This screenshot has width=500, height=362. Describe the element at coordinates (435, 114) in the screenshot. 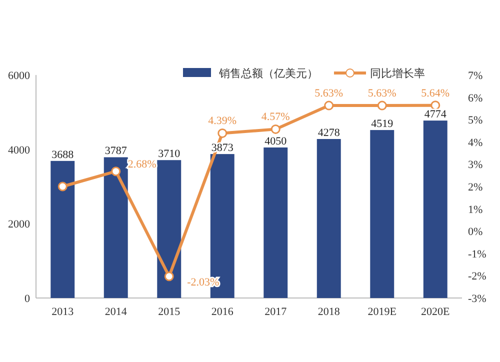

I see `data-label: 4774` at that location.